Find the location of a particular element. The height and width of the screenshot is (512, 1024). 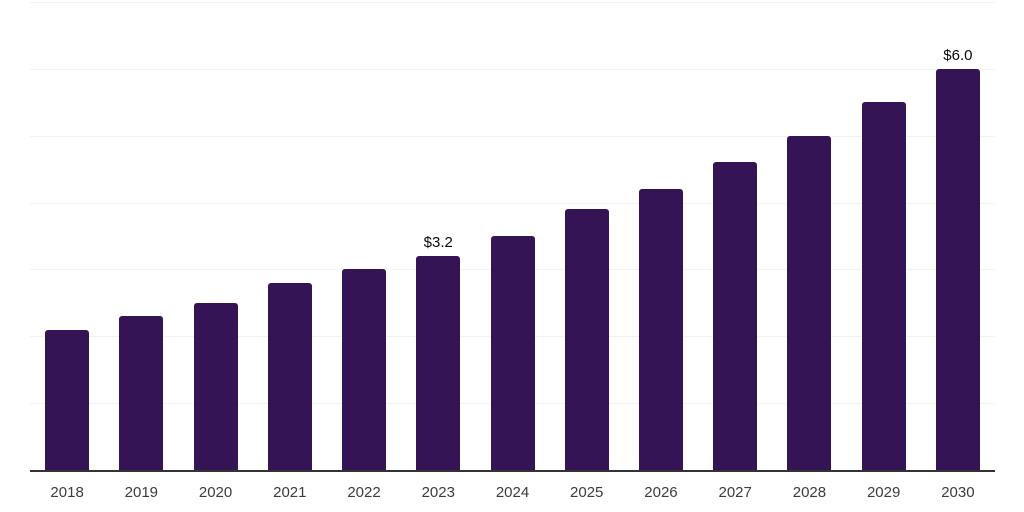

x-tick-label: 2018 is located at coordinates (67, 492).